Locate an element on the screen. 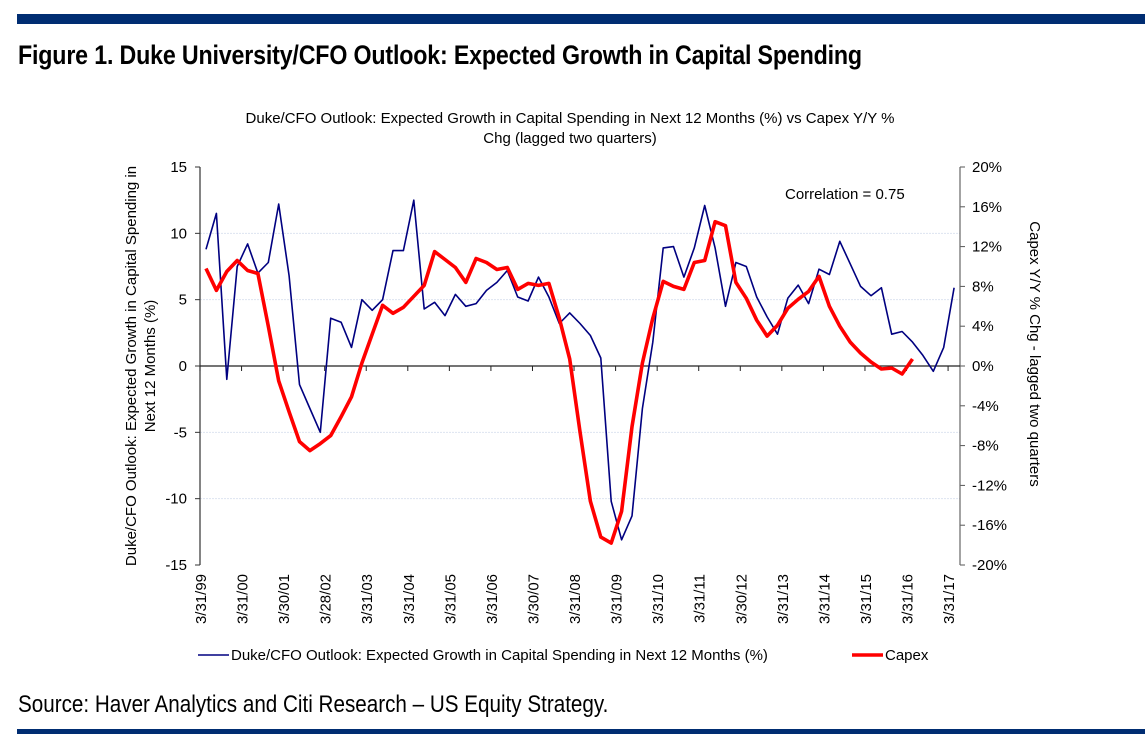 The height and width of the screenshot is (745, 1145). x-tick-label: 3/31/14 is located at coordinates (824, 599).